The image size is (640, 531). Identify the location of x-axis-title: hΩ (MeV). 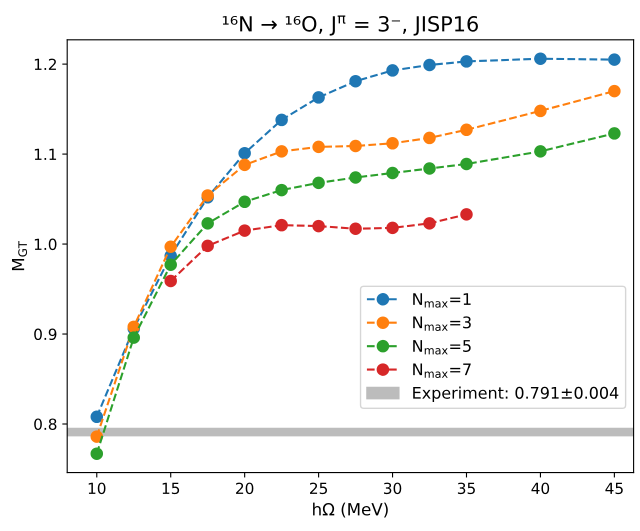
(350, 510).